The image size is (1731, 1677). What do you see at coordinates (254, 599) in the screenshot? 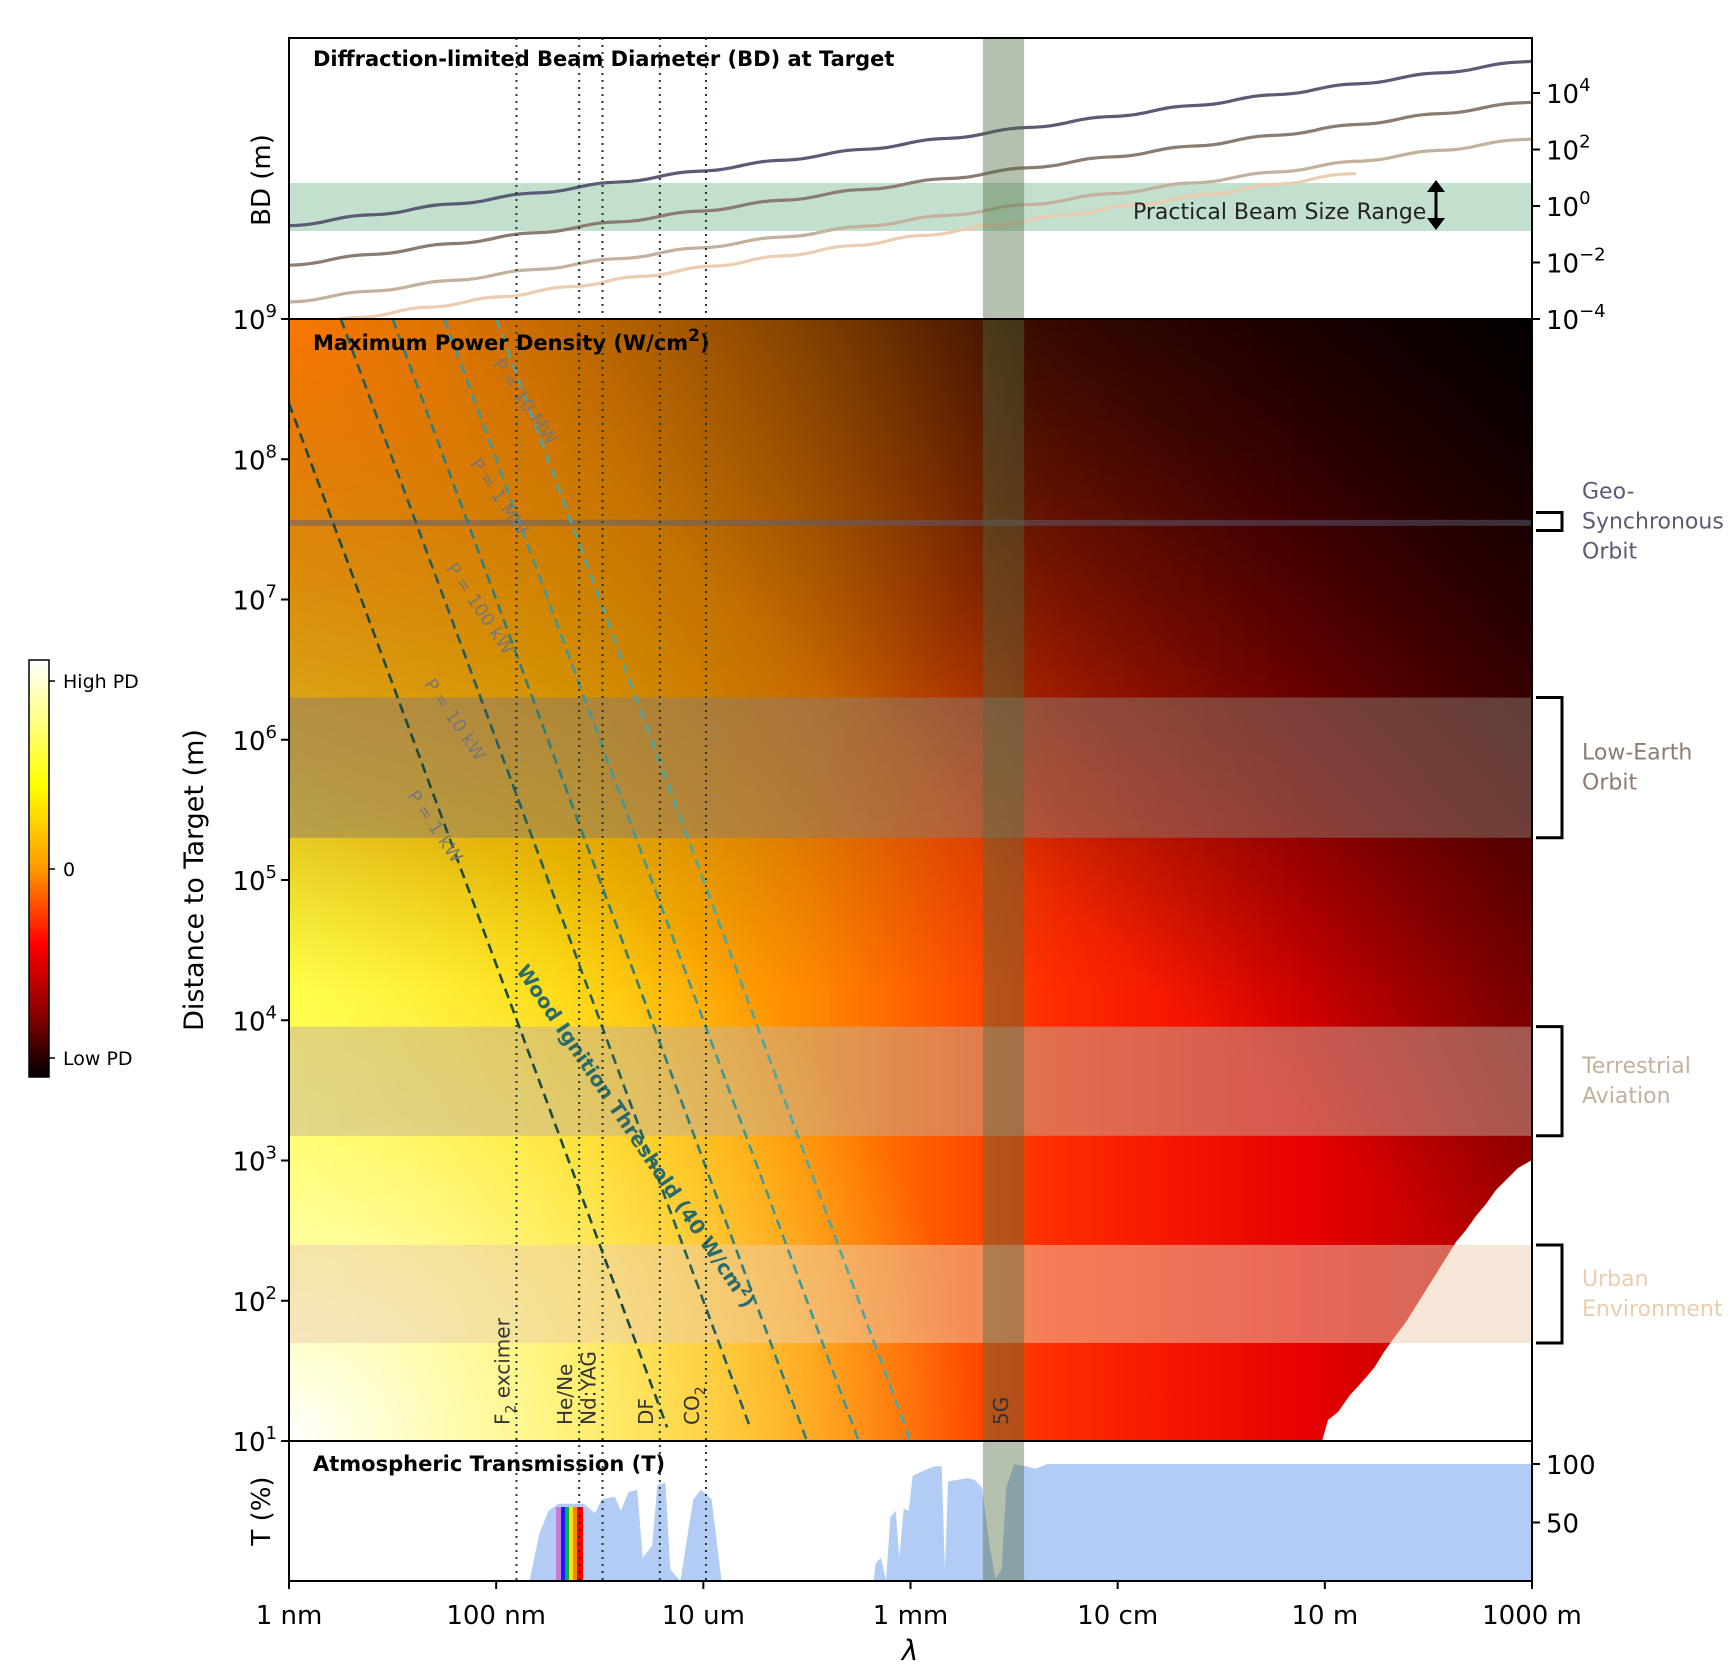
I see `distance-ytick-label-2: 10⁷` at bounding box center [254, 599].